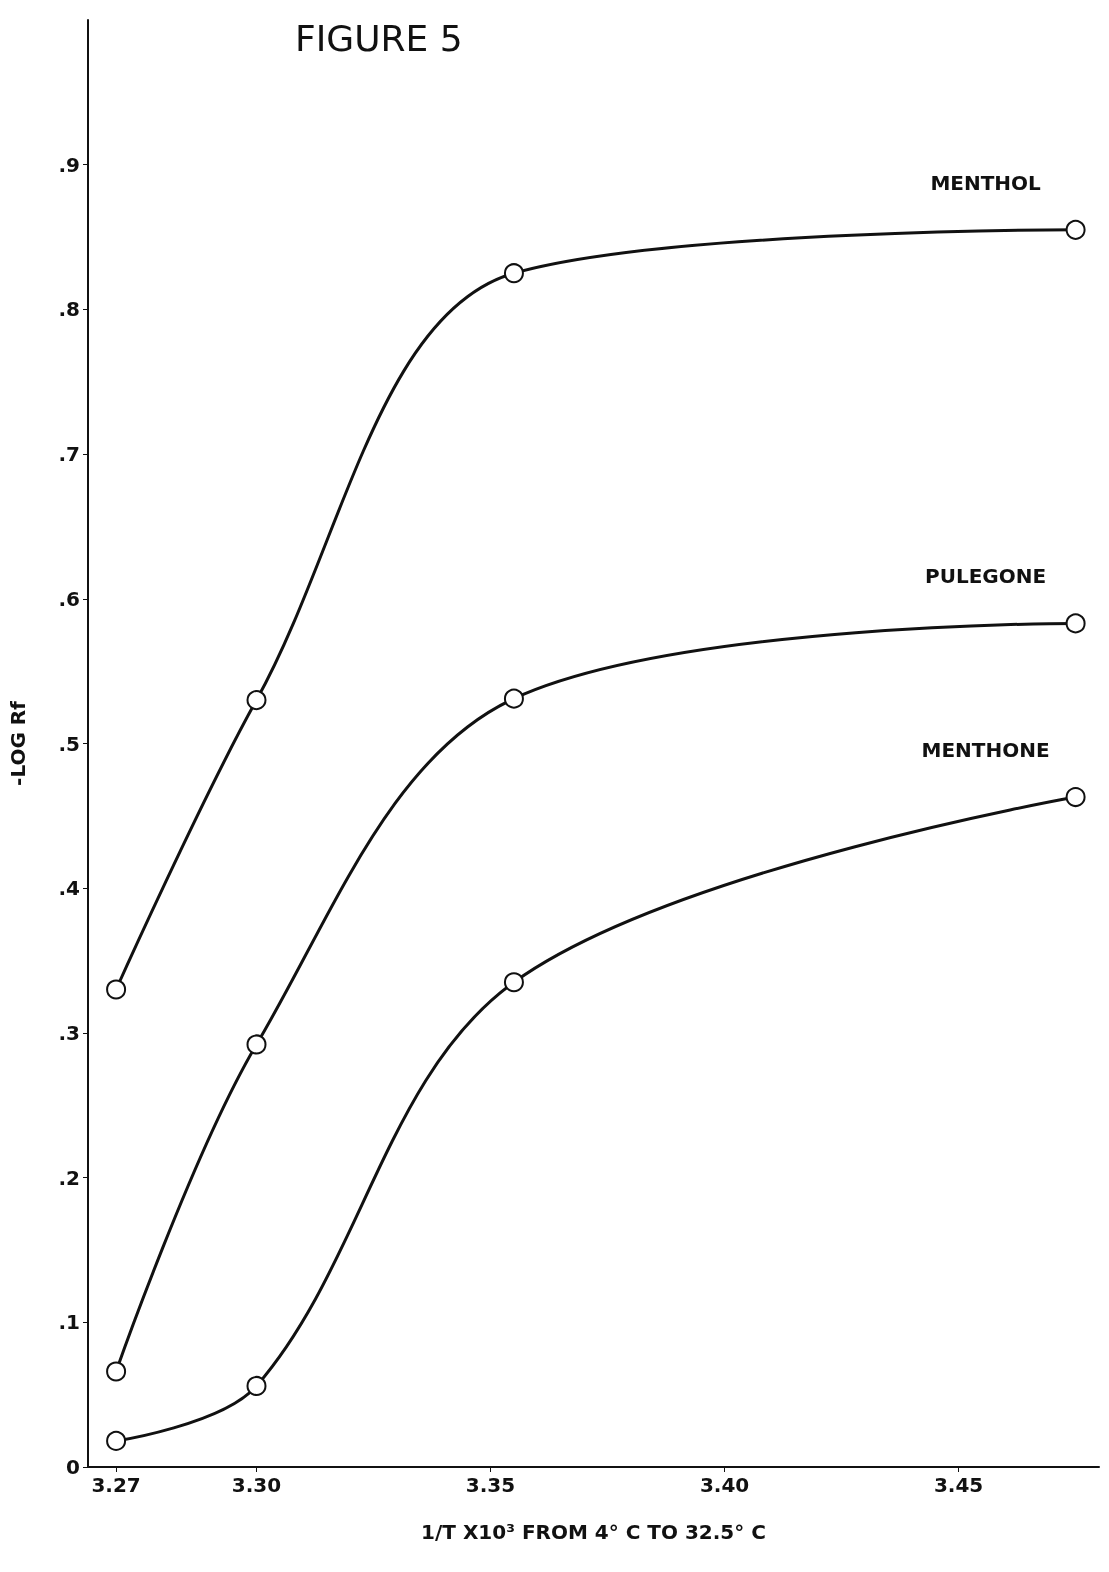 Image resolution: width=1109 pixels, height=1572 pixels. What do you see at coordinates (958, 1485) in the screenshot?
I see `x-tick-label: 3.45` at bounding box center [958, 1485].